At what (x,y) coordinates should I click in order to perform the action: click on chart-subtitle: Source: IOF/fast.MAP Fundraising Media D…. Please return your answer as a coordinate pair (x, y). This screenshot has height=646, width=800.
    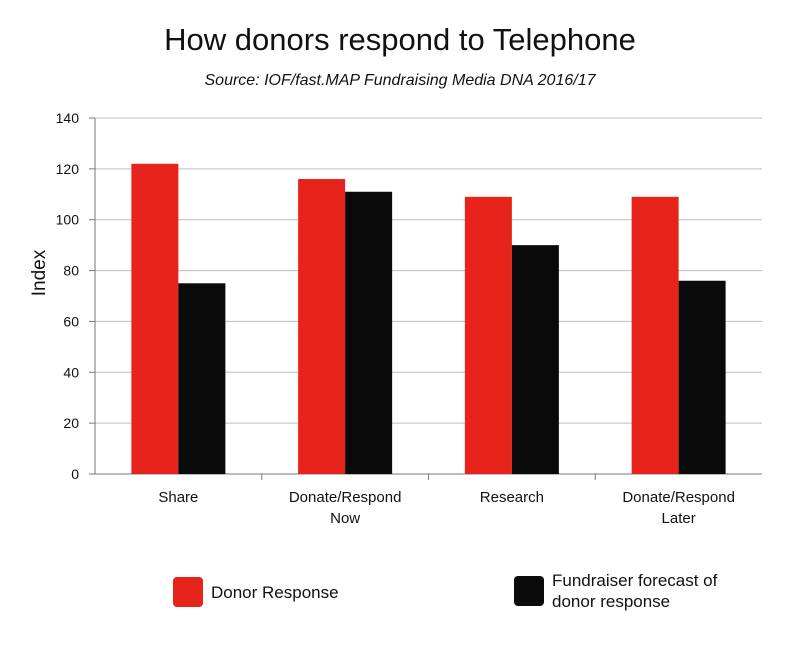
    Looking at the image, I should click on (400, 80).